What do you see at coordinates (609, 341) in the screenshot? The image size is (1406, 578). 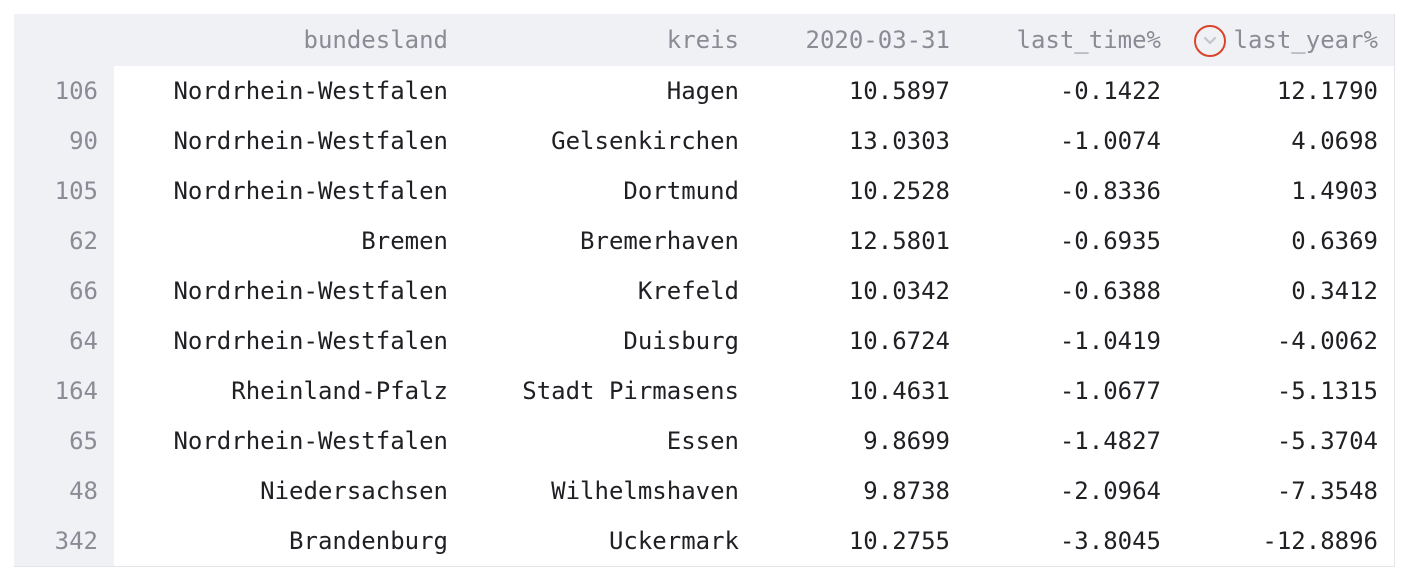 I see `cell-kreis: Duisburg` at bounding box center [609, 341].